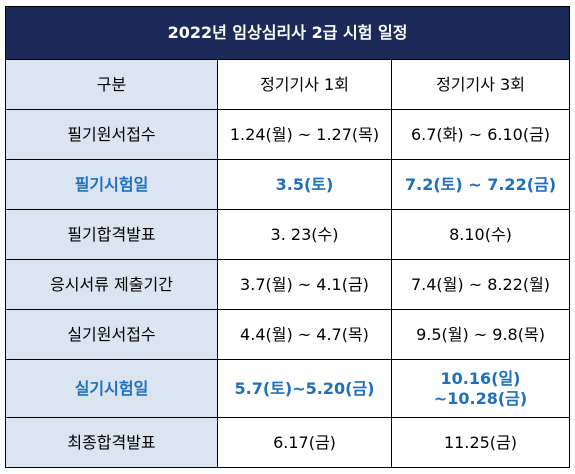 The height and width of the screenshot is (474, 575). I want to click on session-1-value: 5.7(토)~5.20(금), so click(304, 388).